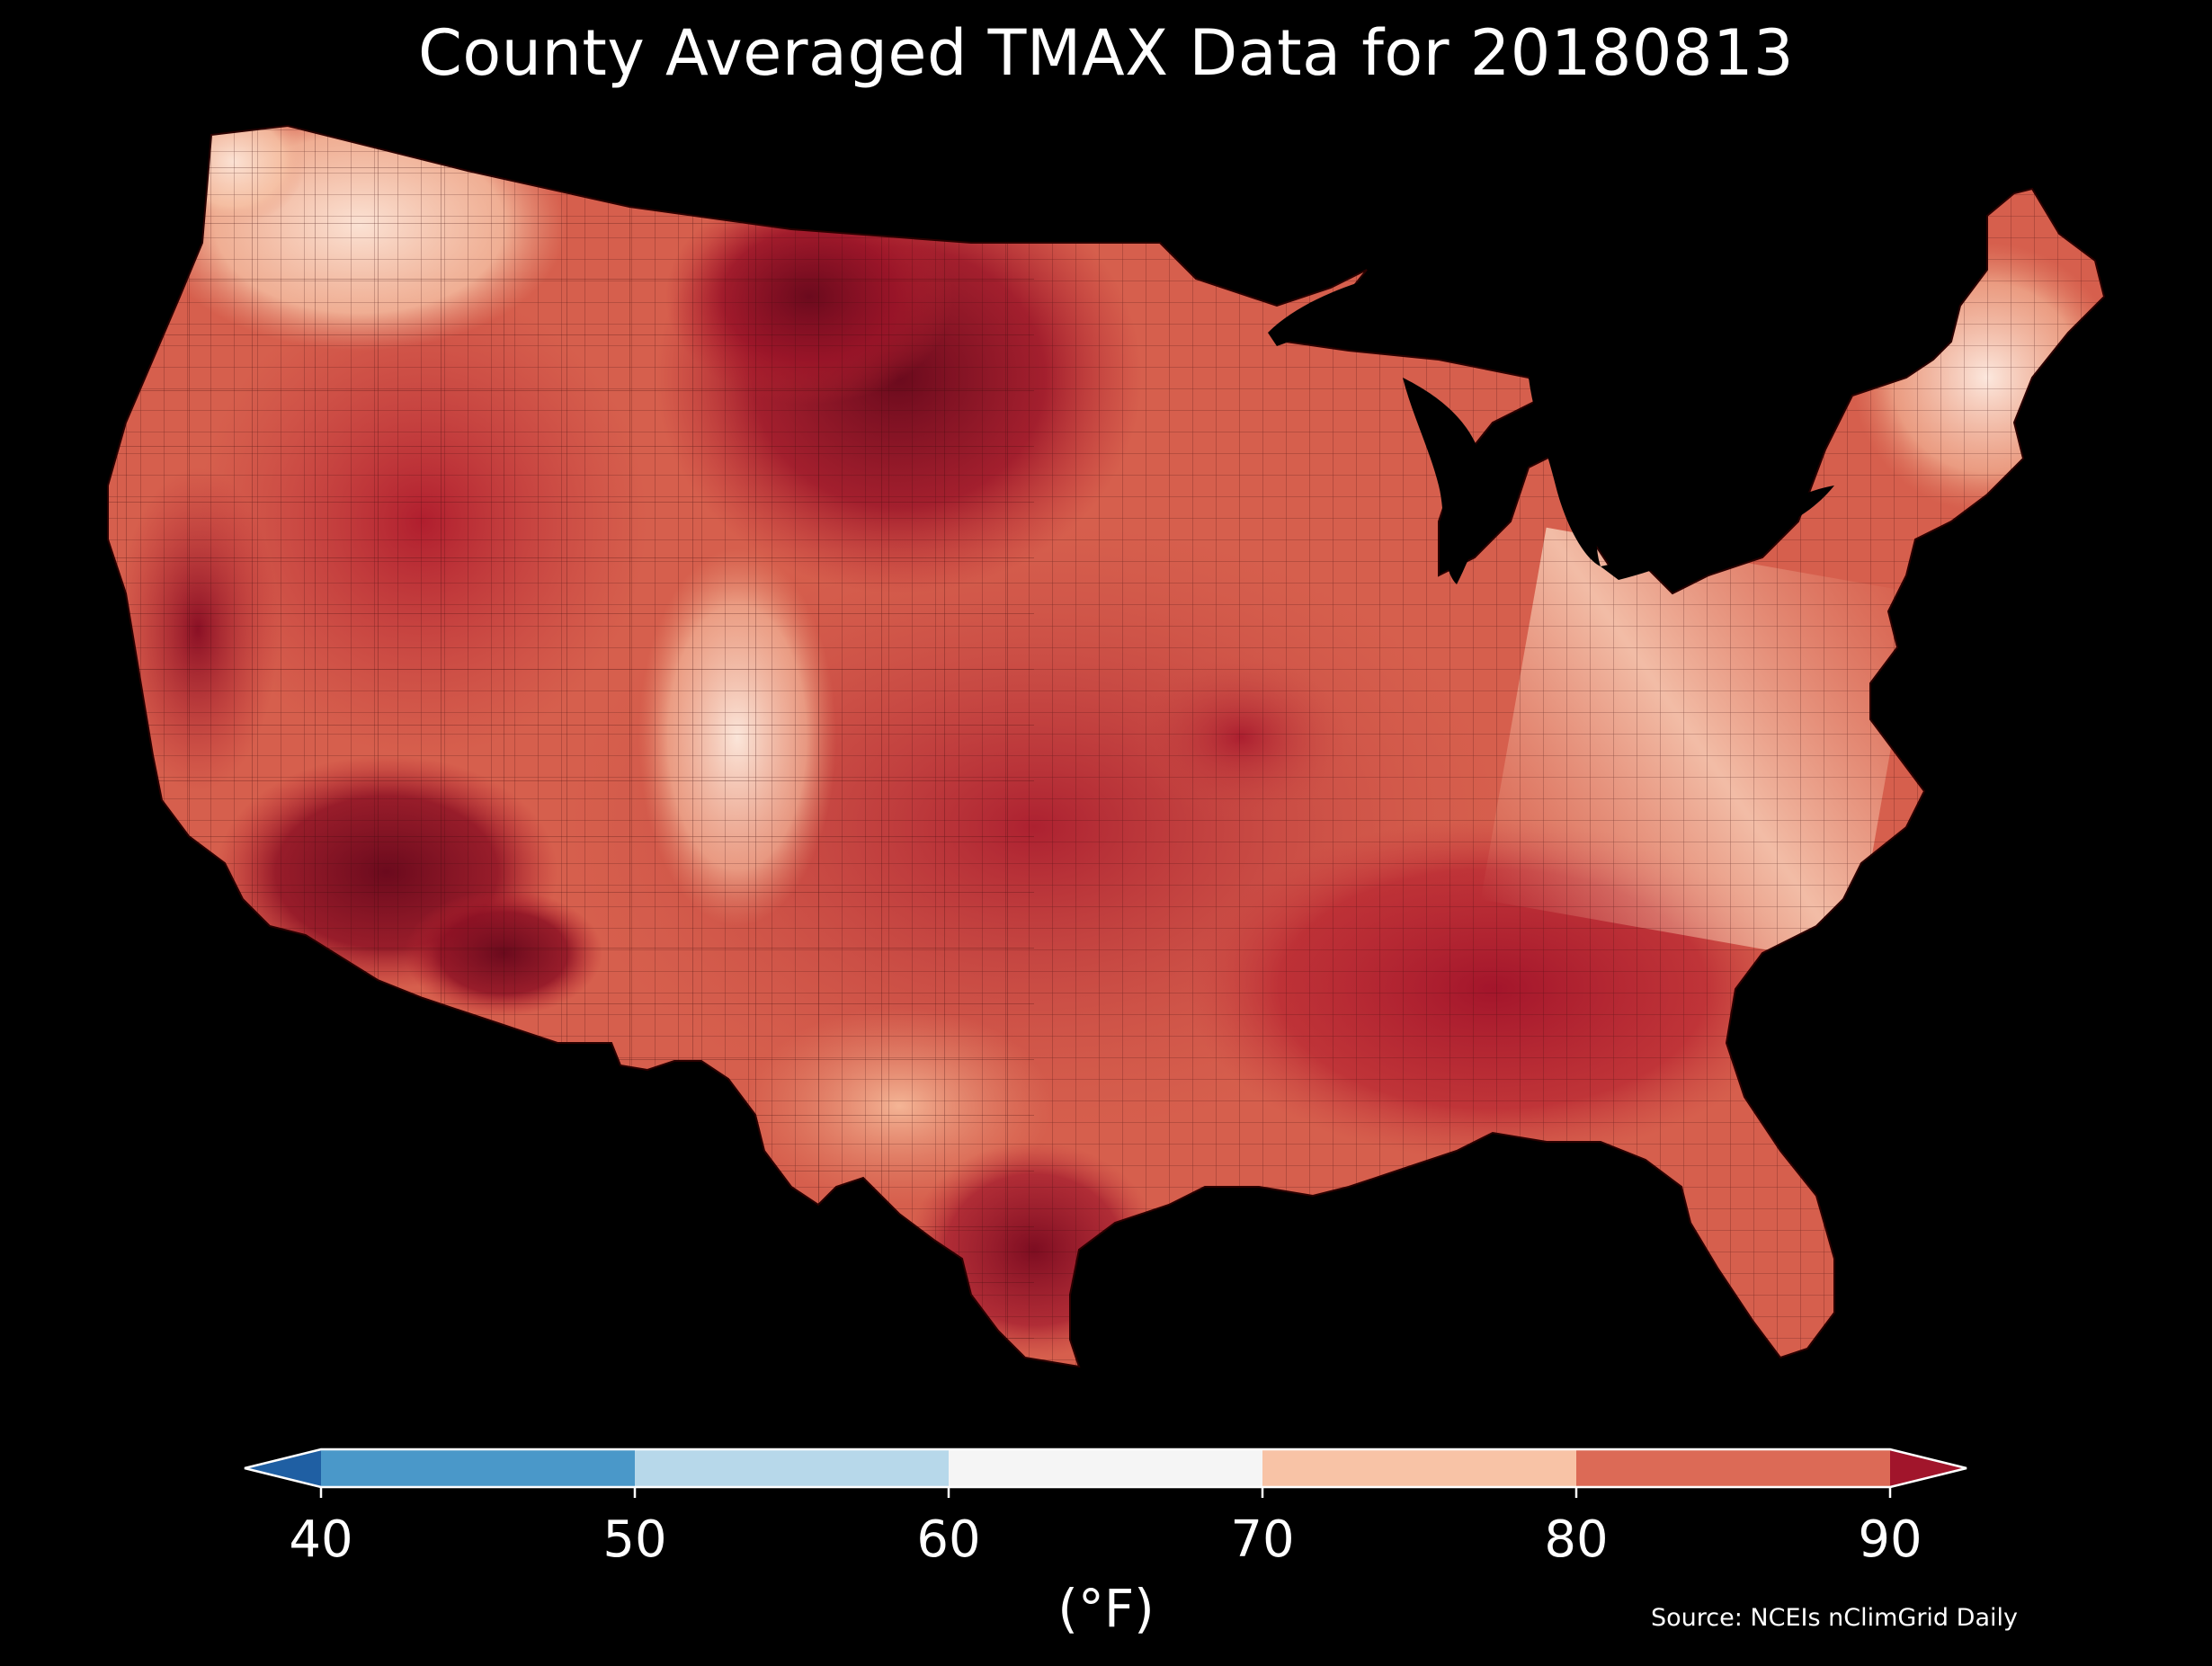  I want to click on colorbar-under-arrow, so click(283, 1468).